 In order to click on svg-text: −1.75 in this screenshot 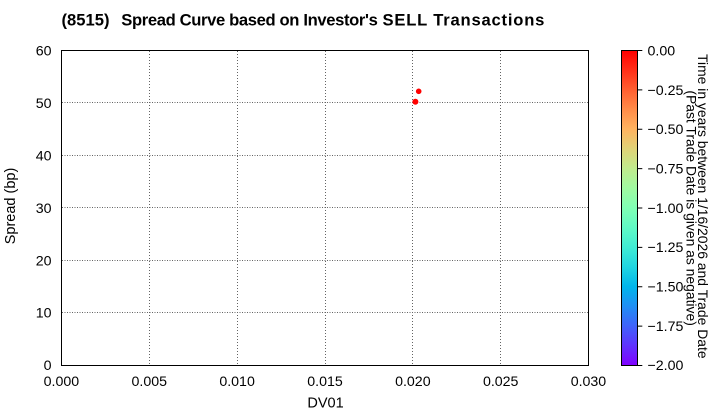, I will do `click(666, 327)`.